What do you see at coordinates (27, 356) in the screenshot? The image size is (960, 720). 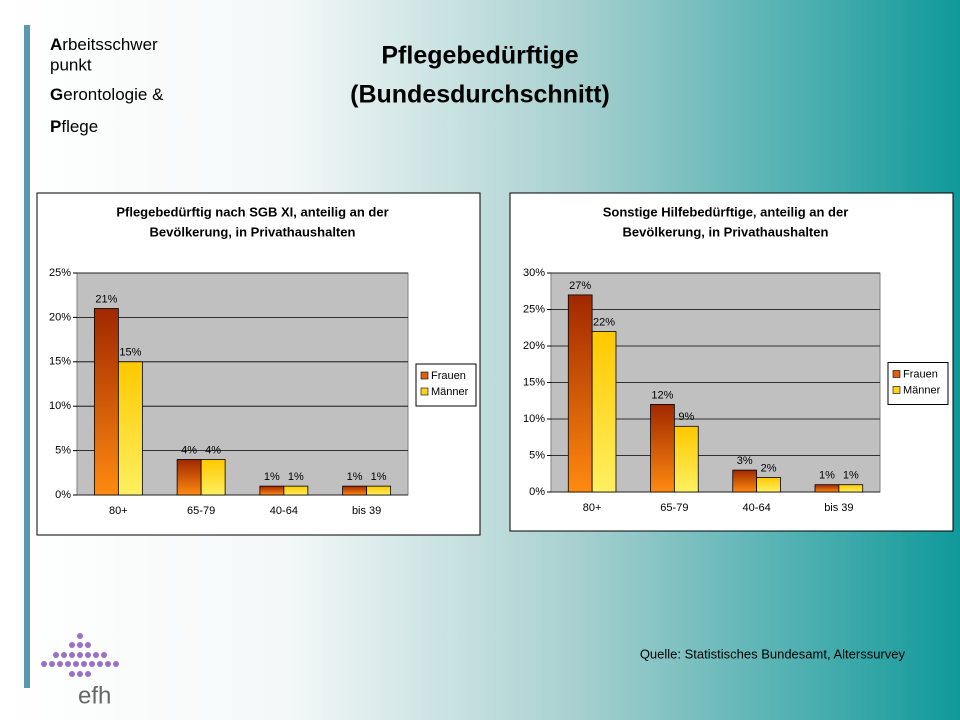 I see `side-bar` at bounding box center [27, 356].